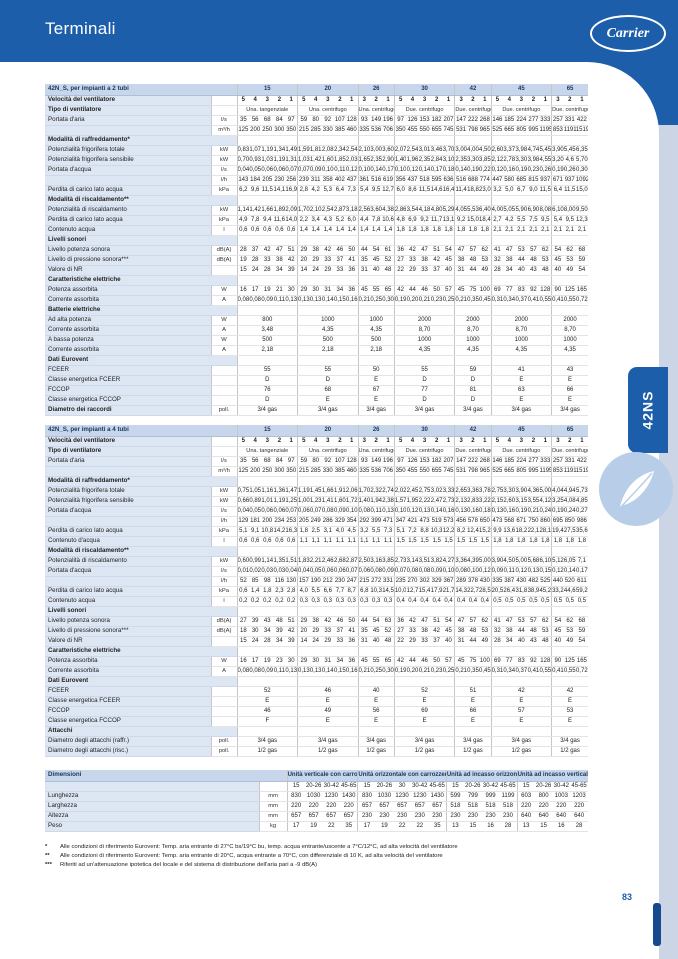 The height and width of the screenshot is (959, 678). What do you see at coordinates (521, 561) in the screenshot?
I see `cell: 5,00` at bounding box center [521, 561].